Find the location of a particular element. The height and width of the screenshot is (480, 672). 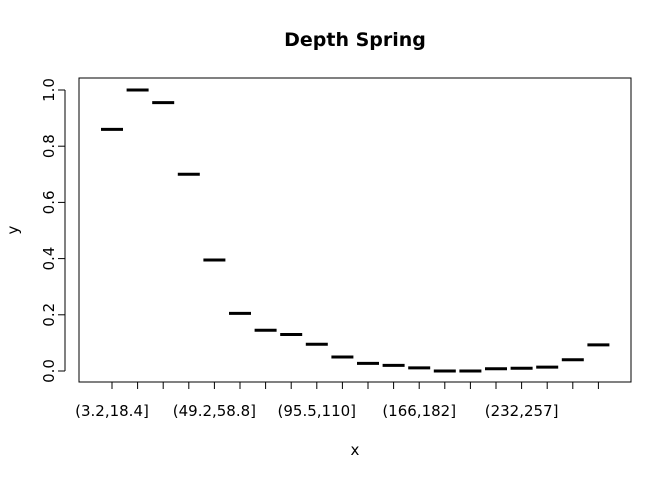

chart-title: Depth Spring is located at coordinates (355, 40).